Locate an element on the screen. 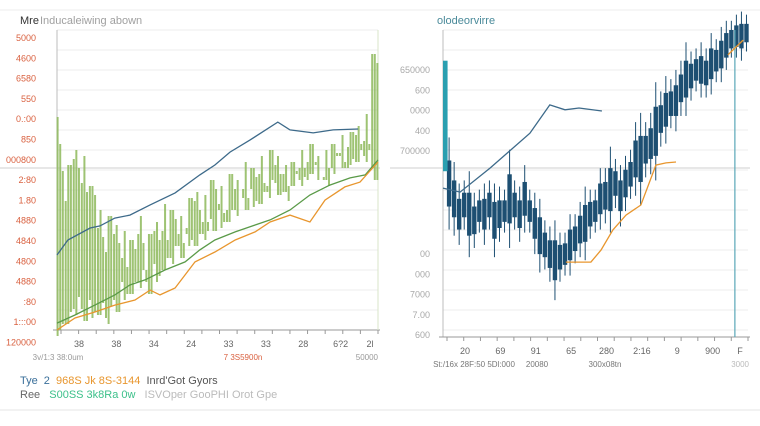  x-tick-label: 38 is located at coordinates (116, 344).